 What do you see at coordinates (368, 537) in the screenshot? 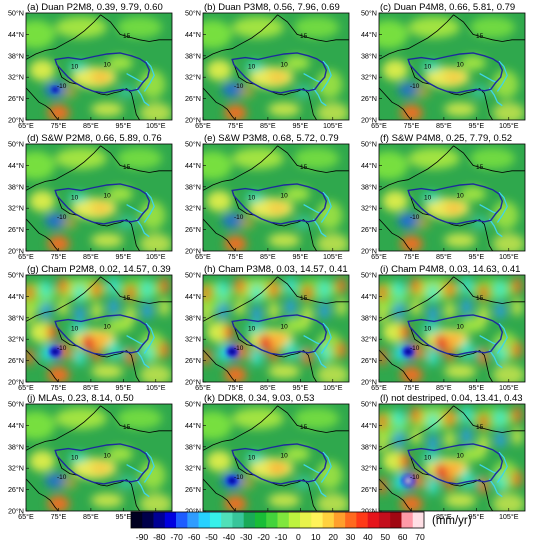
I see `colorbar-tick-label: 40` at bounding box center [368, 537].